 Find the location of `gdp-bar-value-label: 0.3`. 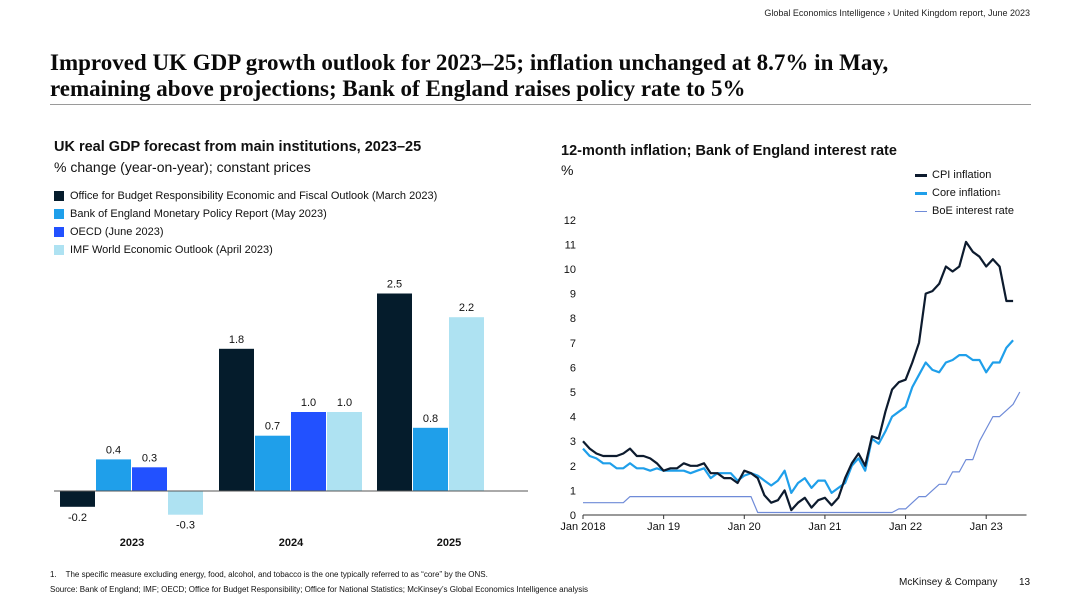

gdp-bar-value-label: 0.3 is located at coordinates (149, 458).